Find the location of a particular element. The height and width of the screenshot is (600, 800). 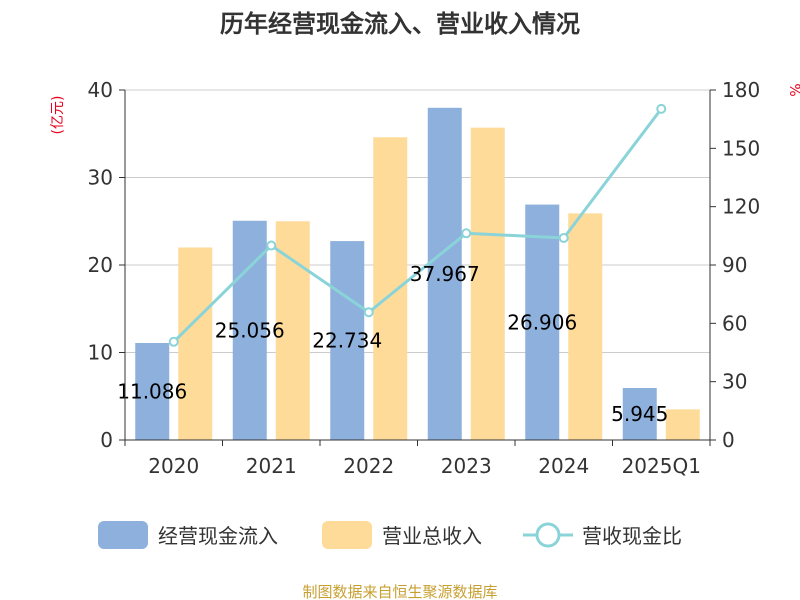

data-label-cash-inflow: 37.967 is located at coordinates (445, 274).